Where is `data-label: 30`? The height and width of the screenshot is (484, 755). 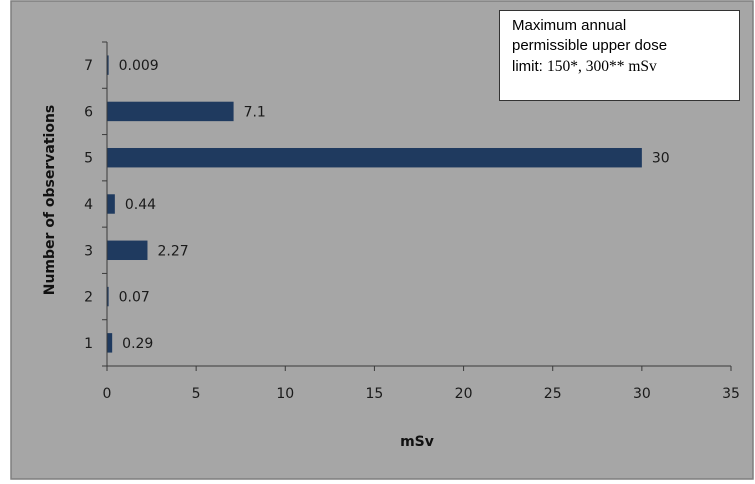 data-label: 30 is located at coordinates (661, 159).